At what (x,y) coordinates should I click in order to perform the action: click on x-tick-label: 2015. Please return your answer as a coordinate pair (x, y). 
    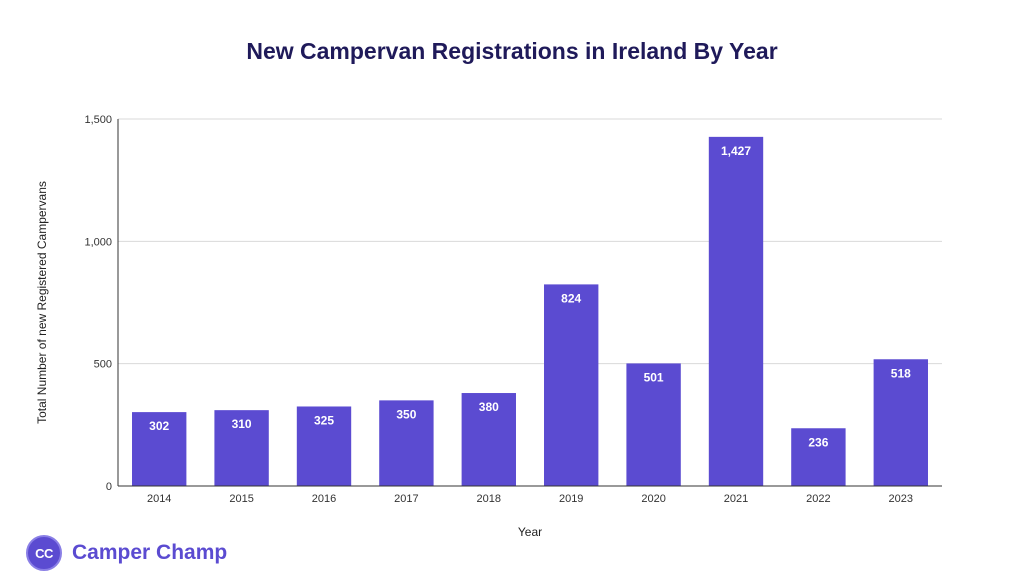
    Looking at the image, I should click on (241, 499).